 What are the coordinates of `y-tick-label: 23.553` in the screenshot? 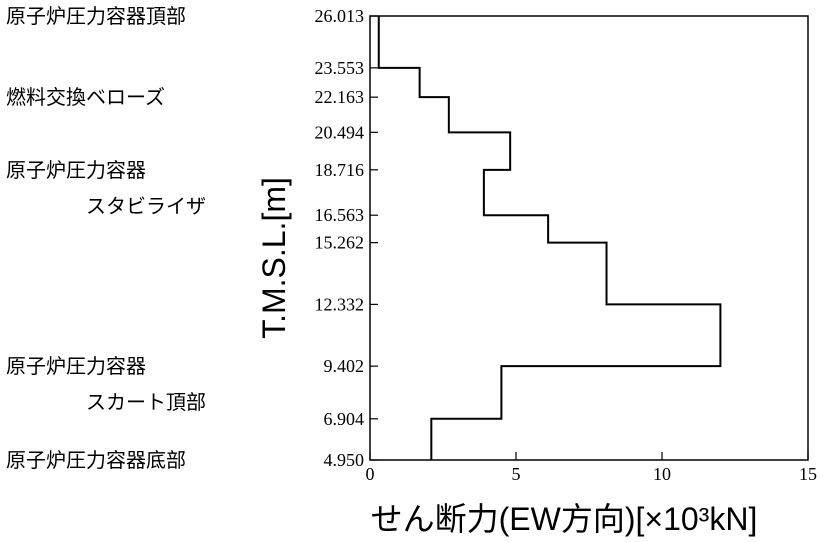 It's located at (340, 68).